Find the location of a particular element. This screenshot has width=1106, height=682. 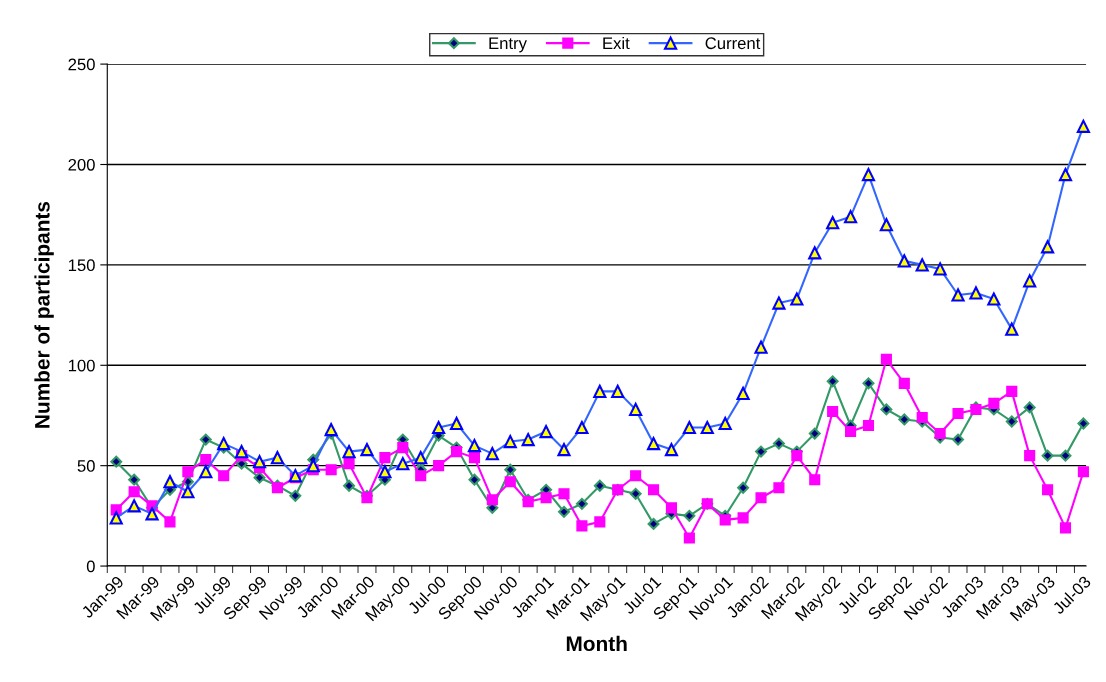

y-tick-label: 100 is located at coordinates (81, 365).